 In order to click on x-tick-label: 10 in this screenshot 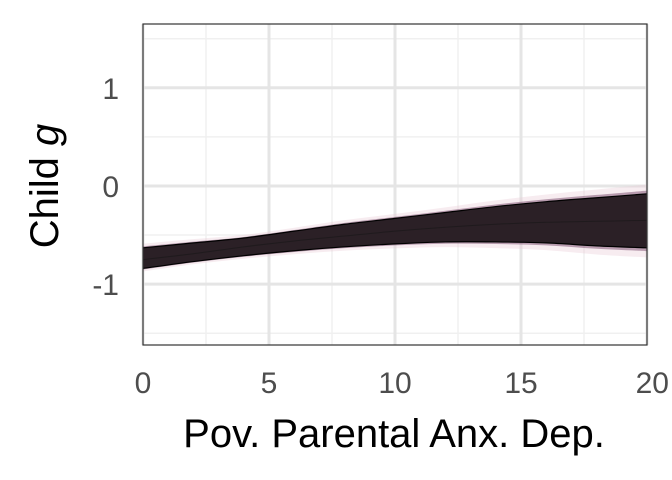, I will do `click(394, 383)`.